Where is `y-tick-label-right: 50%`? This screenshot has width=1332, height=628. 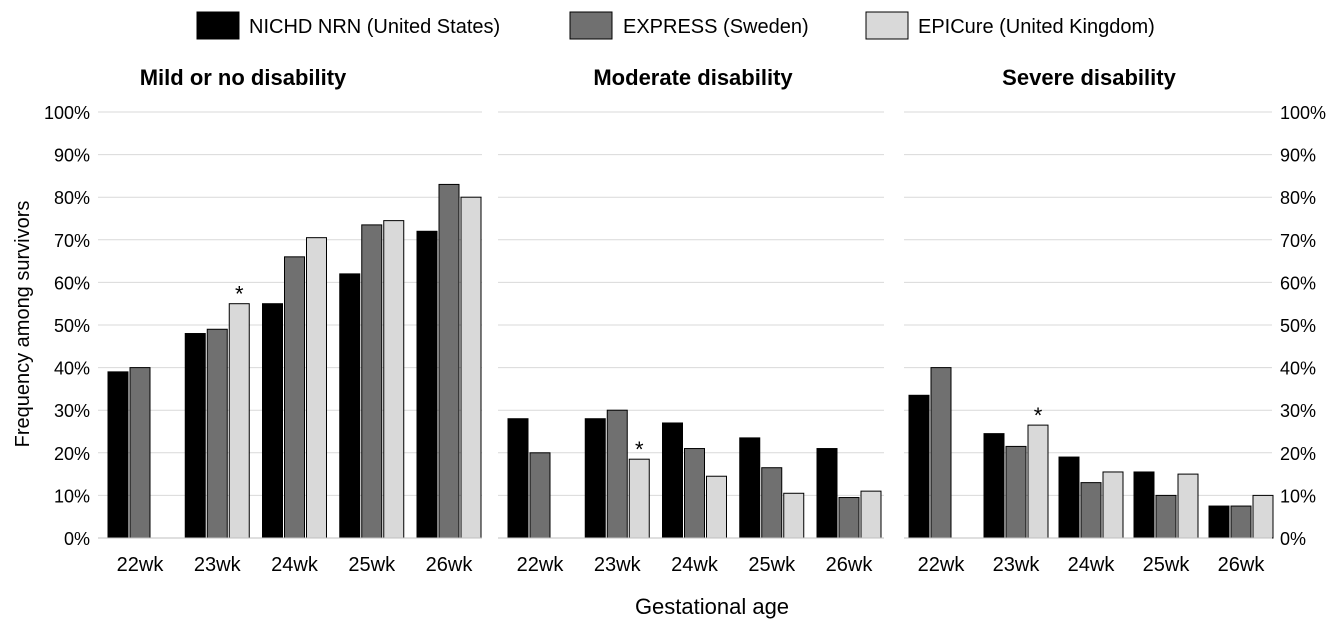
y-tick-label-right: 50% is located at coordinates (1298, 326).